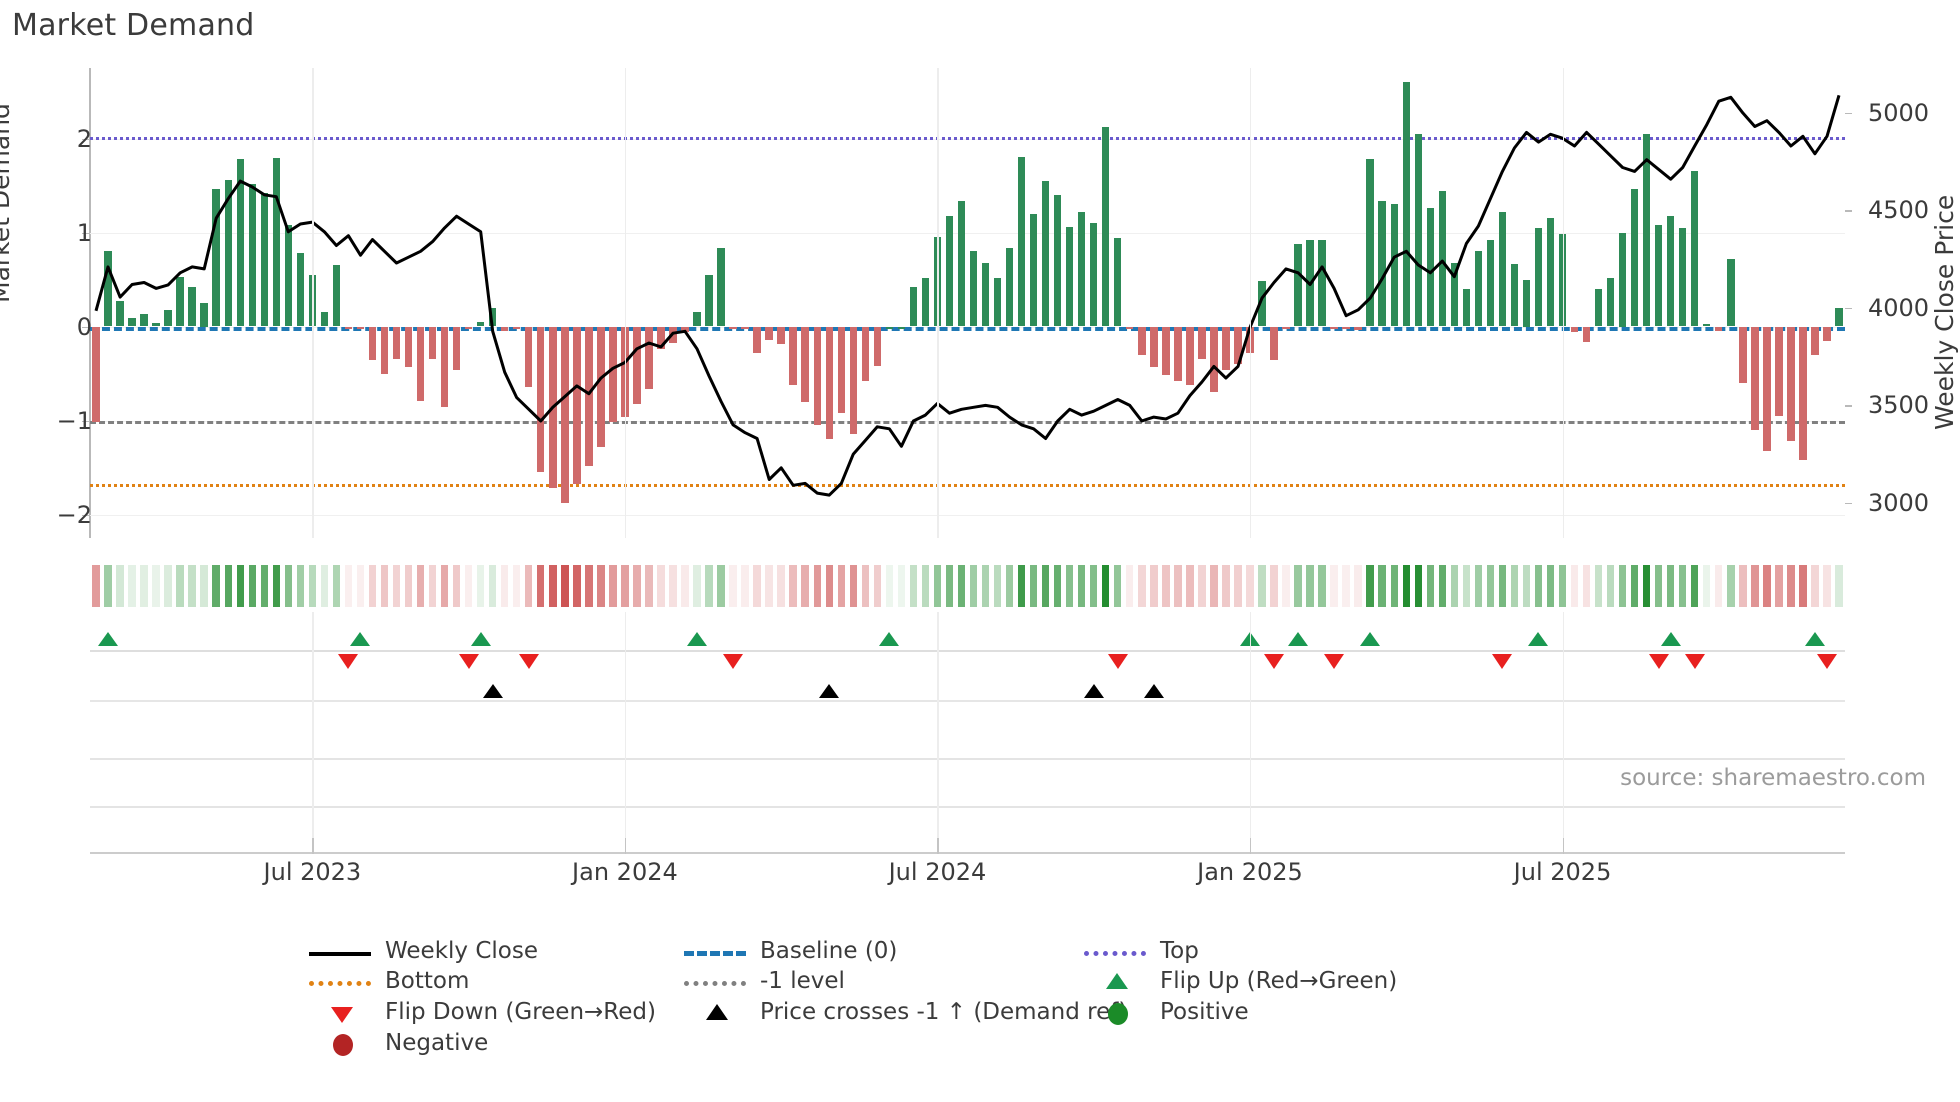  What do you see at coordinates (480, 639) in the screenshot?
I see `flip-up-marker` at bounding box center [480, 639].